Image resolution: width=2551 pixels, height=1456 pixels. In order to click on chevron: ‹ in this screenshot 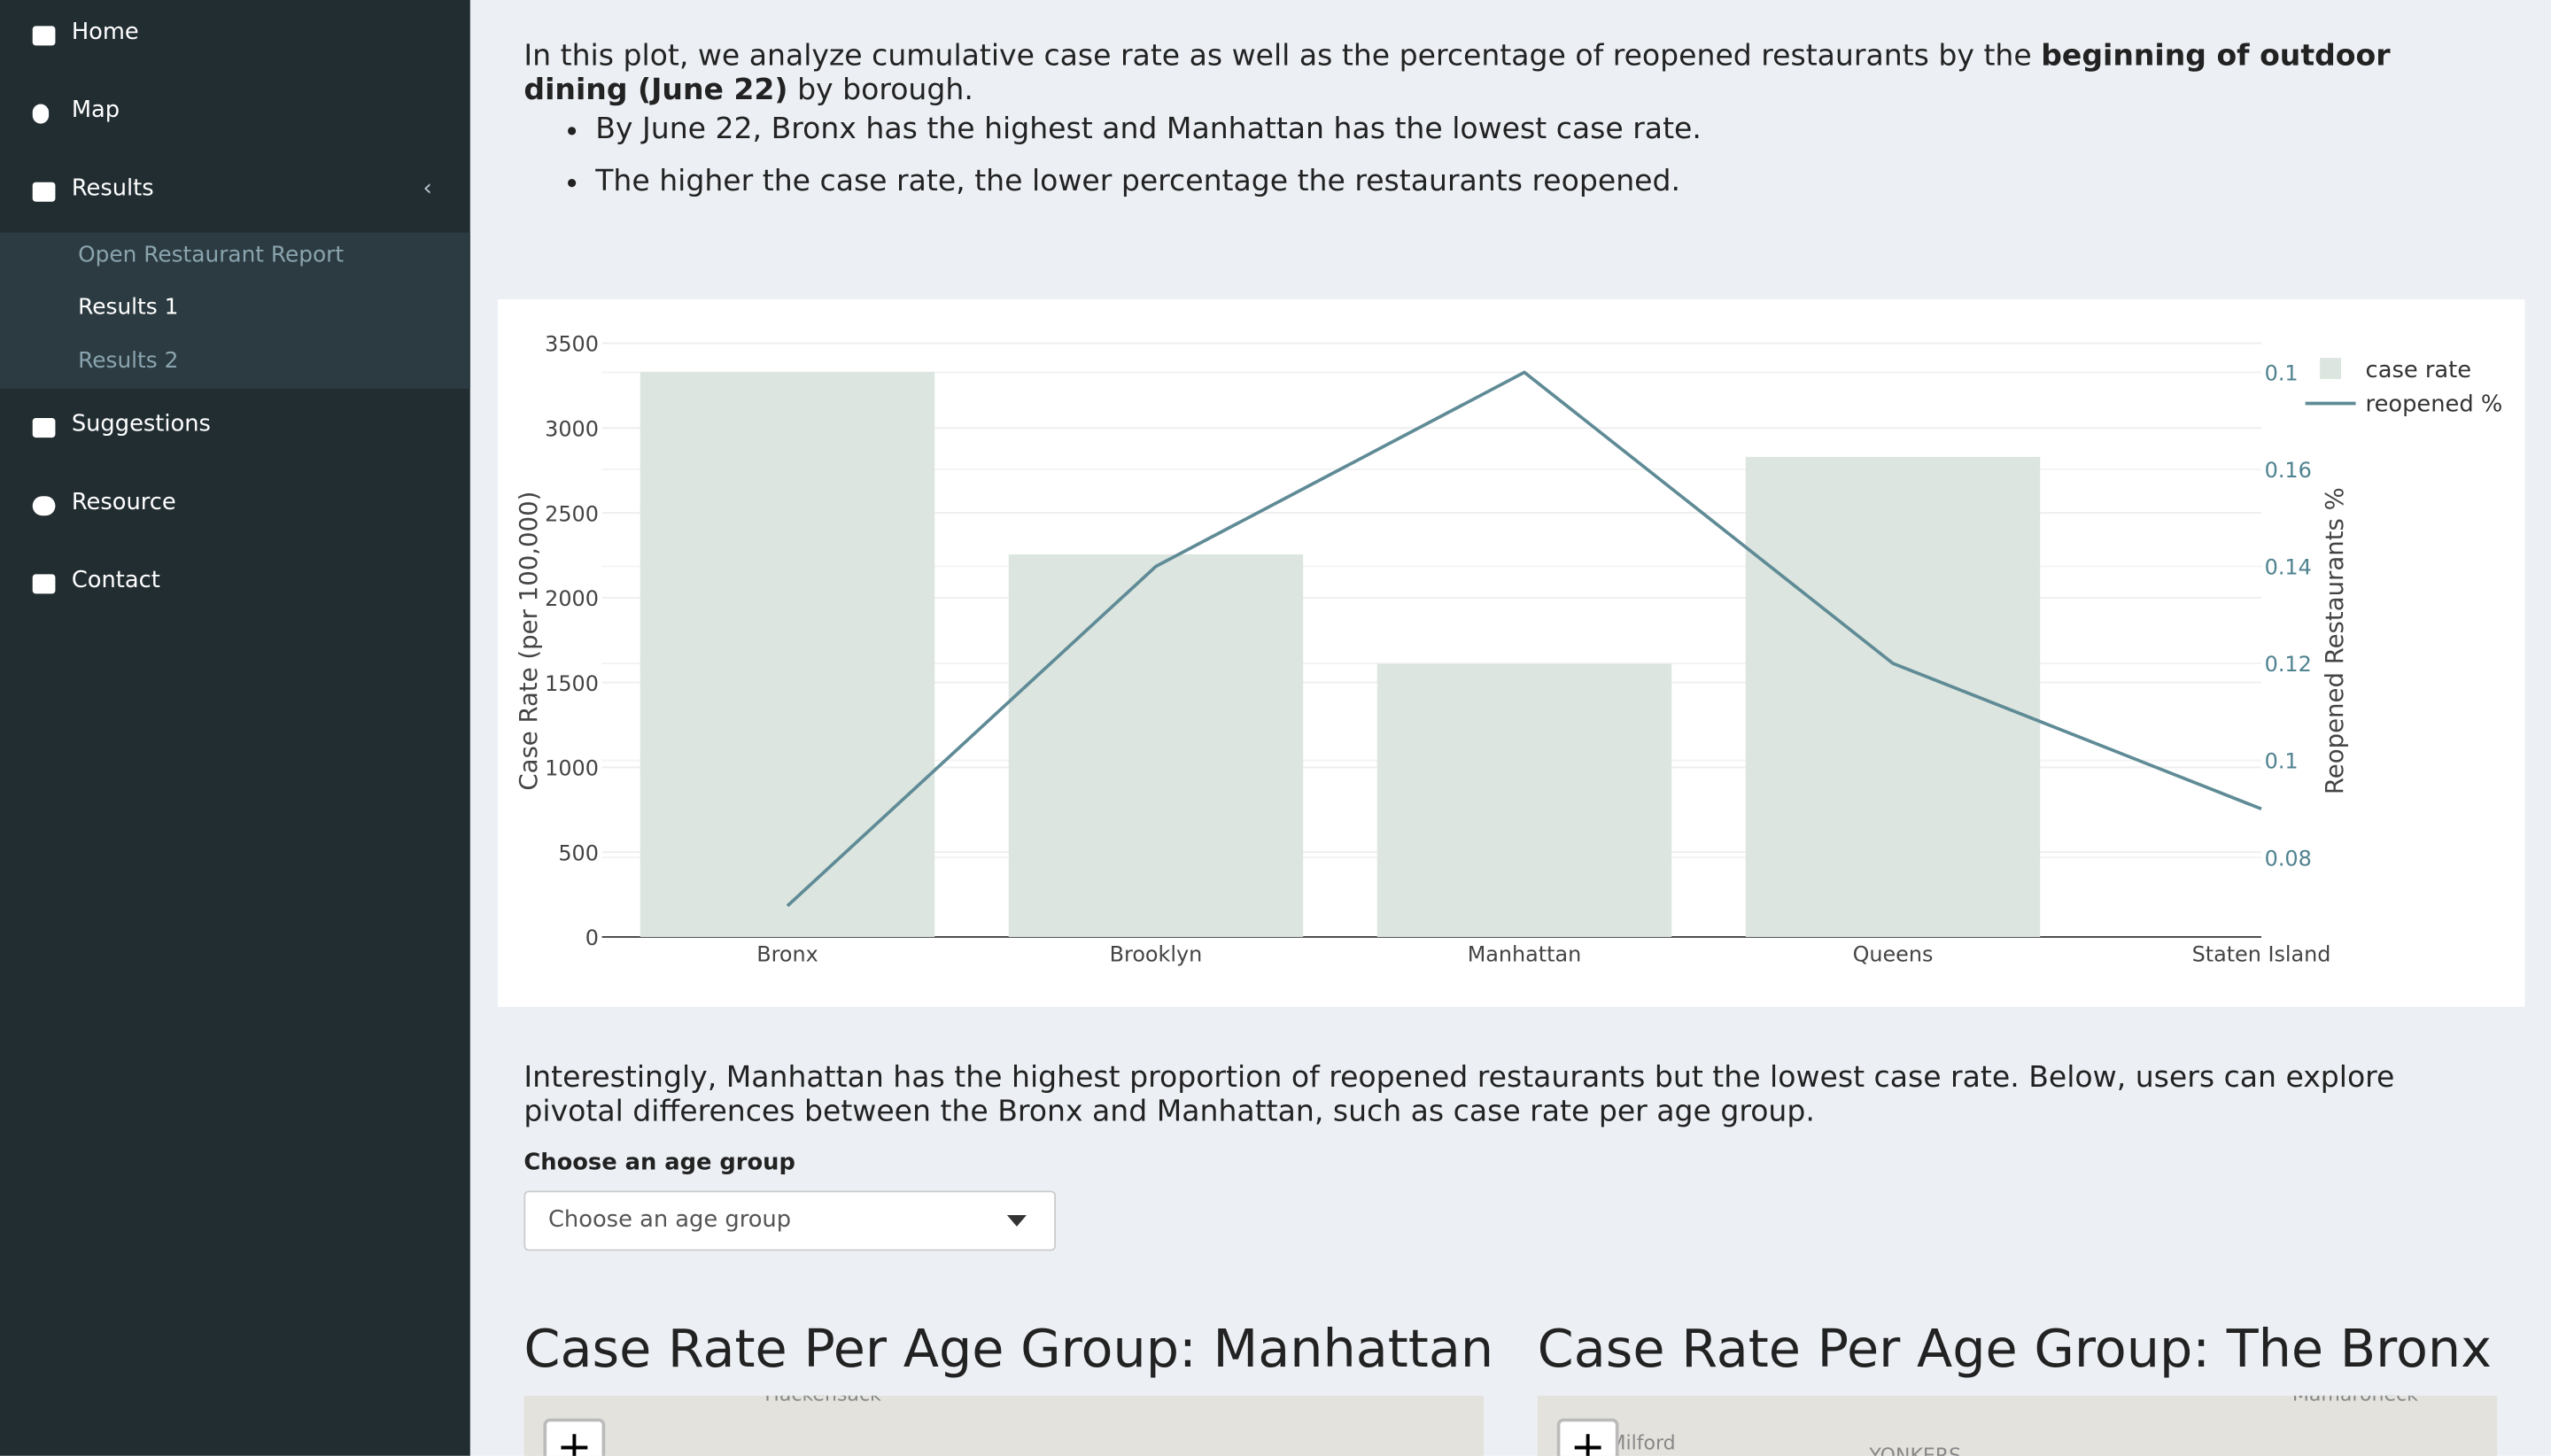, I will do `click(427, 188)`.